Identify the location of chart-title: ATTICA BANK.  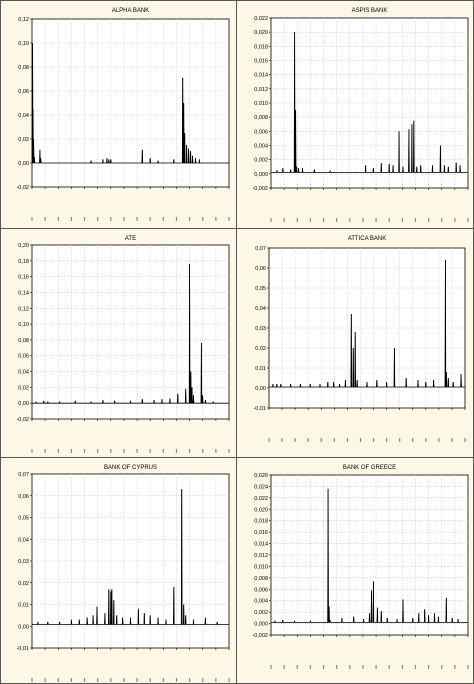
(367, 239).